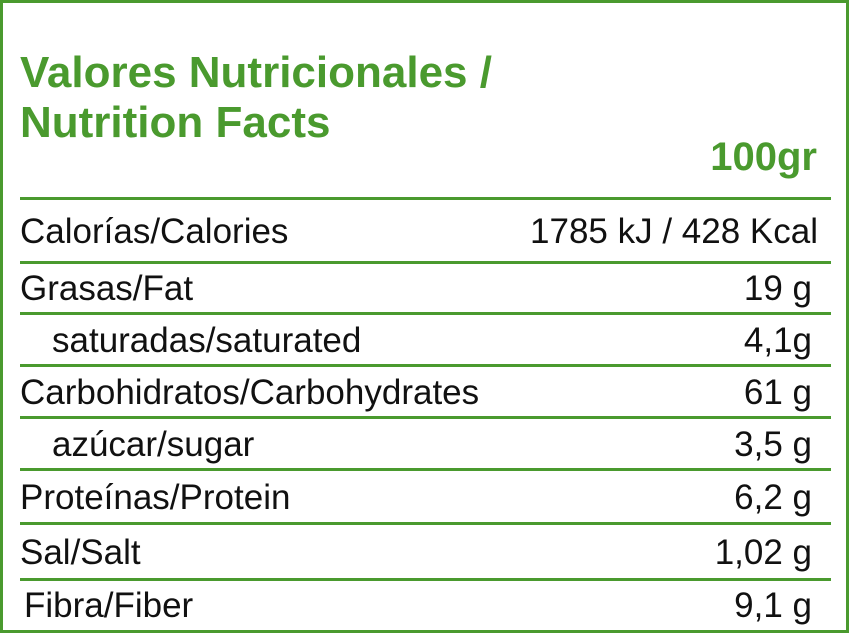 This screenshot has height=633, width=849. Describe the element at coordinates (416, 497) in the screenshot. I see `nutrient-row: Proteínas/Protein 6,2 g` at that location.